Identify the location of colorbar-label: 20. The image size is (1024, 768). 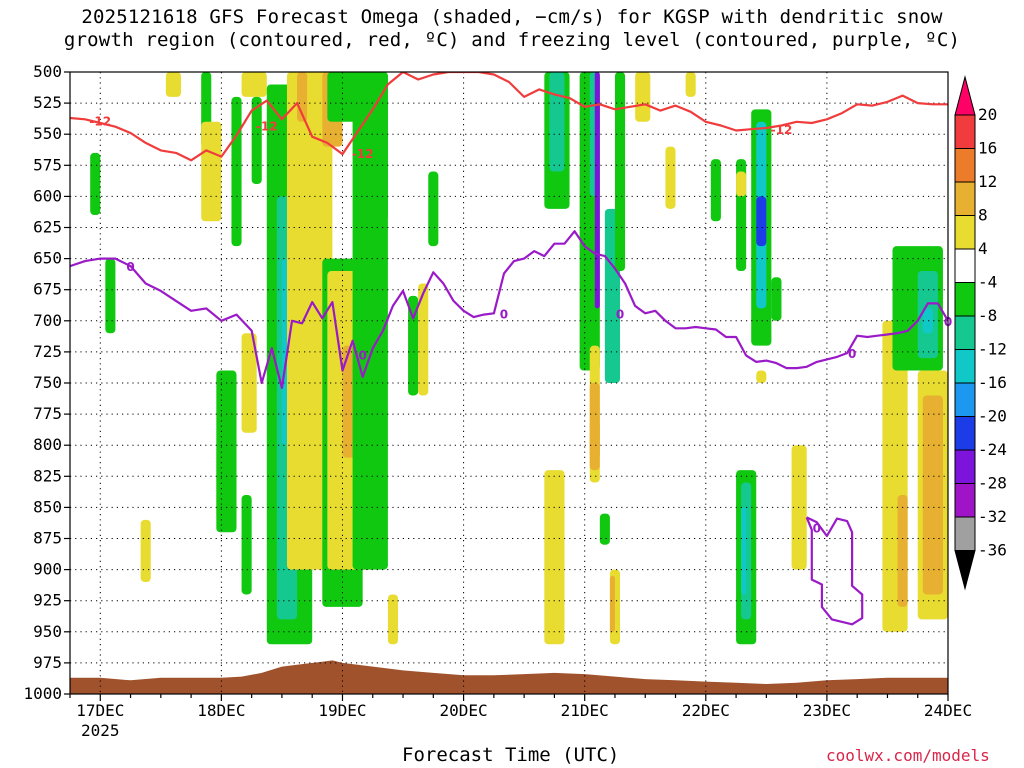
(987, 114).